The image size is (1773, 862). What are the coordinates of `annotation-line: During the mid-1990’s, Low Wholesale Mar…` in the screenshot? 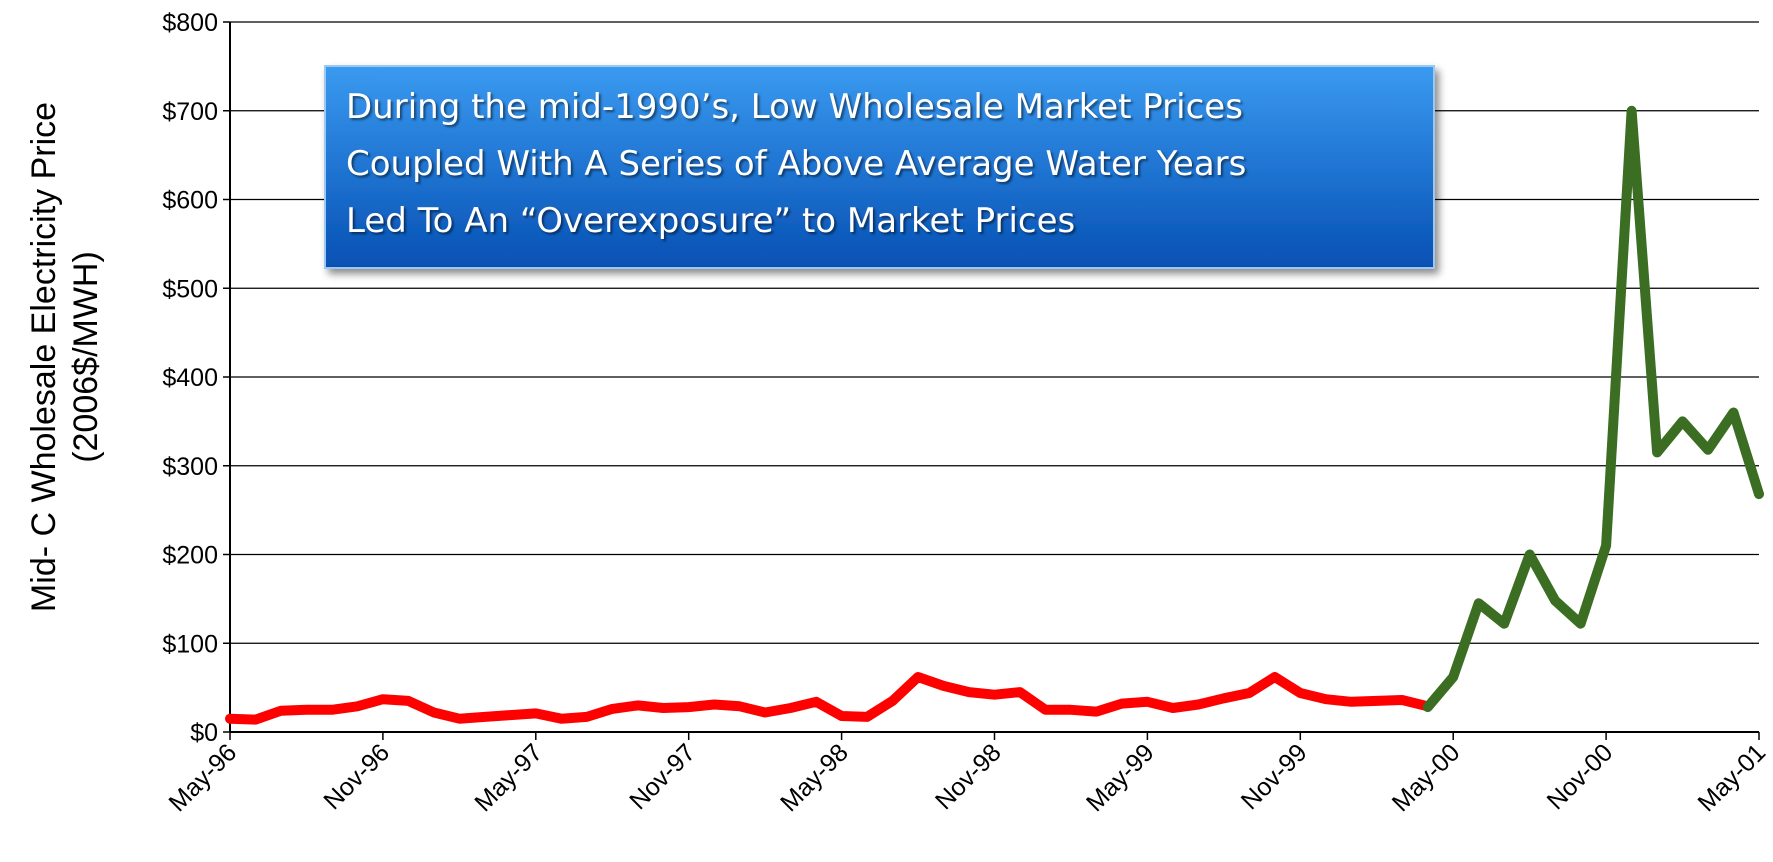 It's located at (794, 107).